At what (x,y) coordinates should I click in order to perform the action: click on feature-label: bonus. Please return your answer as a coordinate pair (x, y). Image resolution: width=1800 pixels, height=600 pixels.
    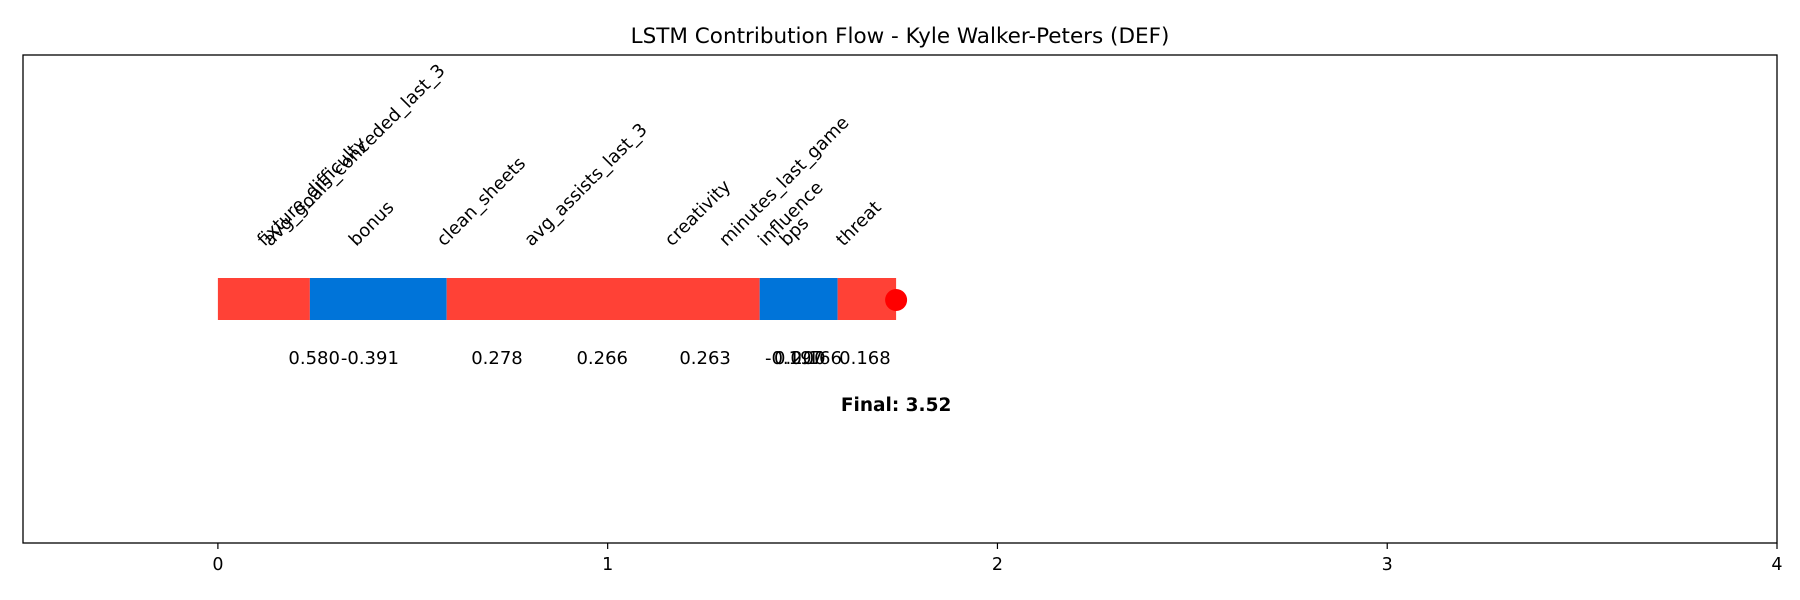
    Looking at the image, I should click on (371, 223).